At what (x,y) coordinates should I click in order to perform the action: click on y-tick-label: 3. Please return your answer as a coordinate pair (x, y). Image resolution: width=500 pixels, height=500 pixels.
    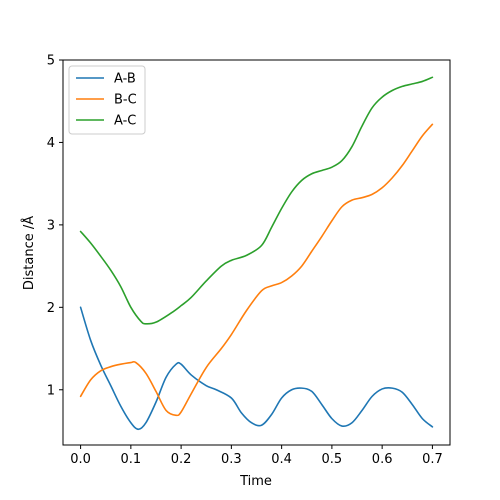
    Looking at the image, I should click on (51, 225).